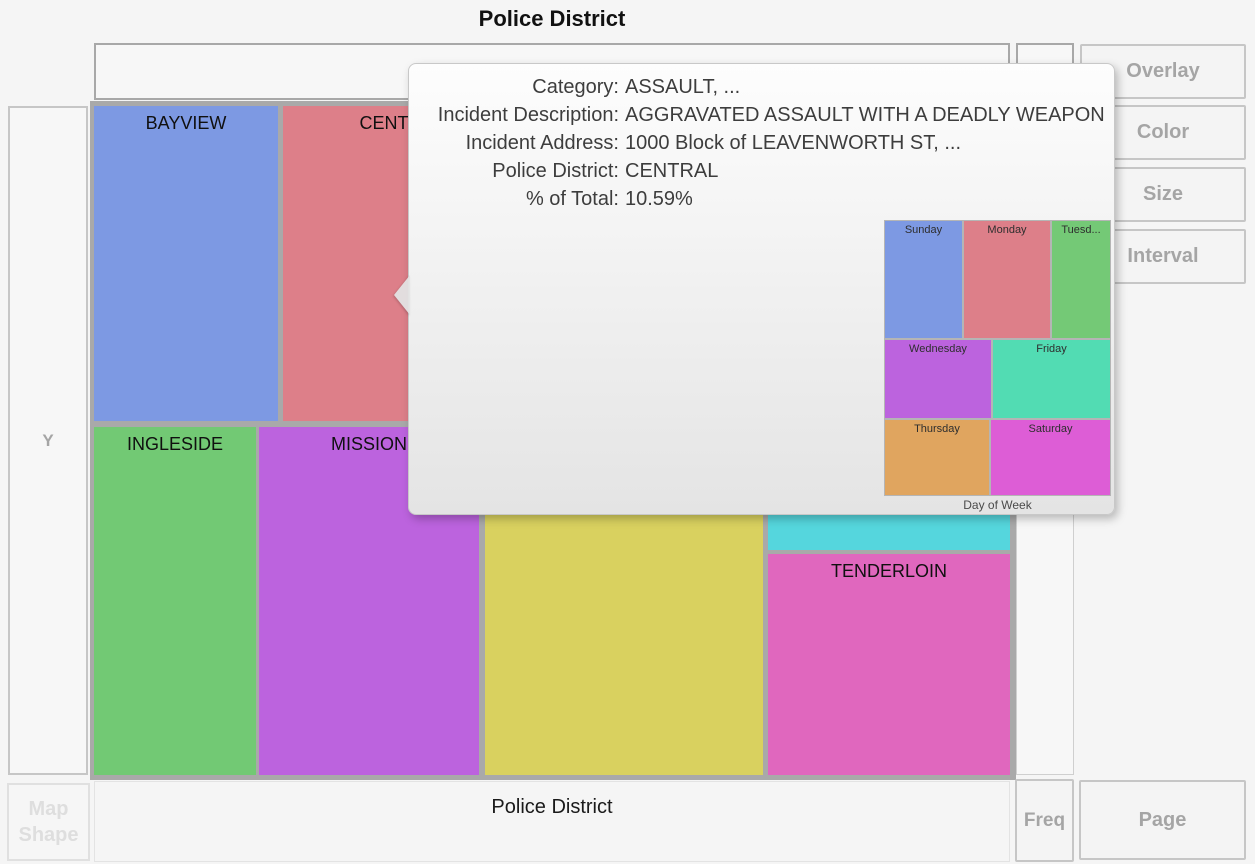 This screenshot has width=1255, height=864. Describe the element at coordinates (48, 440) in the screenshot. I see `y-drop-zone: Y` at that location.